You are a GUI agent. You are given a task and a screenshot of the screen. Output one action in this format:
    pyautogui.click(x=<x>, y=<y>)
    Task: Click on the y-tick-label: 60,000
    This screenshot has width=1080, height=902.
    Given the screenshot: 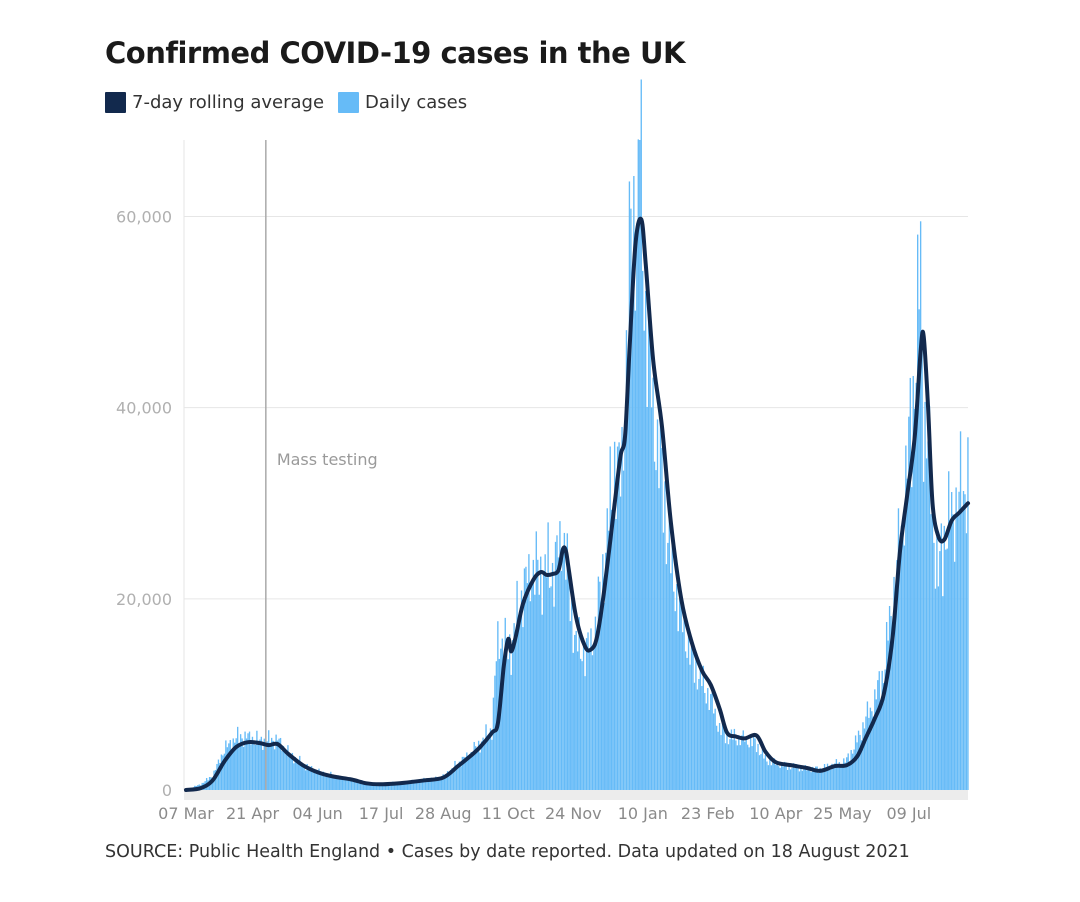 What is the action you would take?
    pyautogui.click(x=144, y=216)
    